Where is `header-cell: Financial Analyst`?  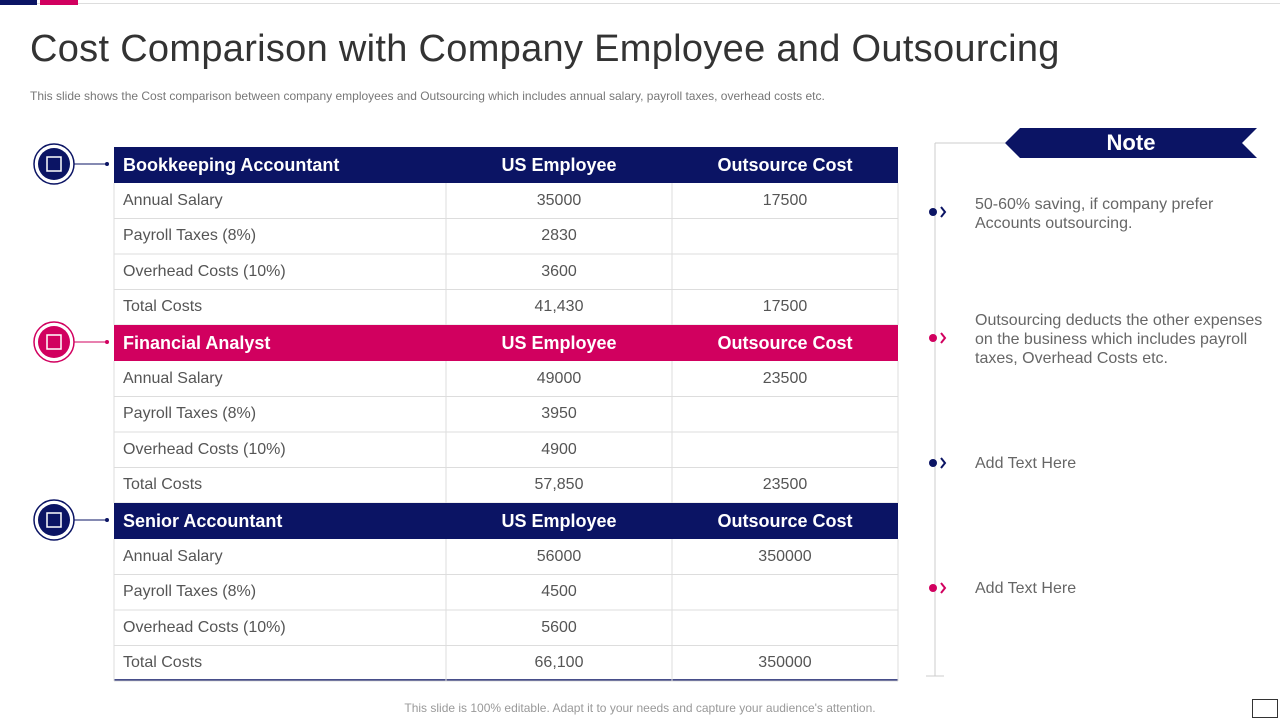 header-cell: Financial Analyst is located at coordinates (197, 342).